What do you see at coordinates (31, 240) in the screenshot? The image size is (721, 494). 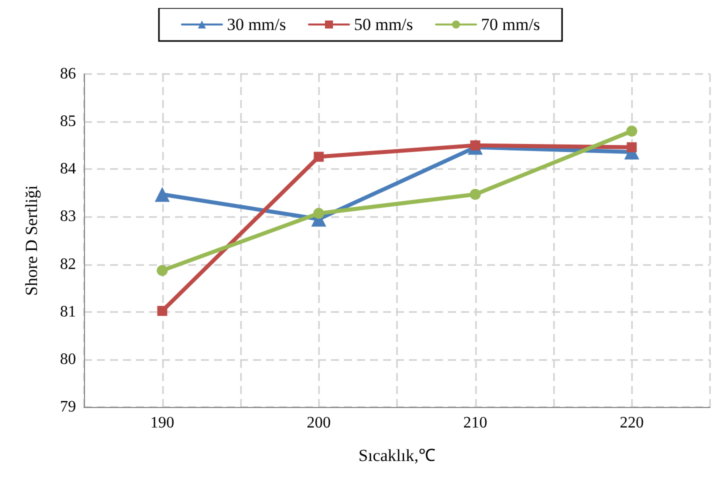 I see `y-axis-title: Shore D Sertliği` at bounding box center [31, 240].